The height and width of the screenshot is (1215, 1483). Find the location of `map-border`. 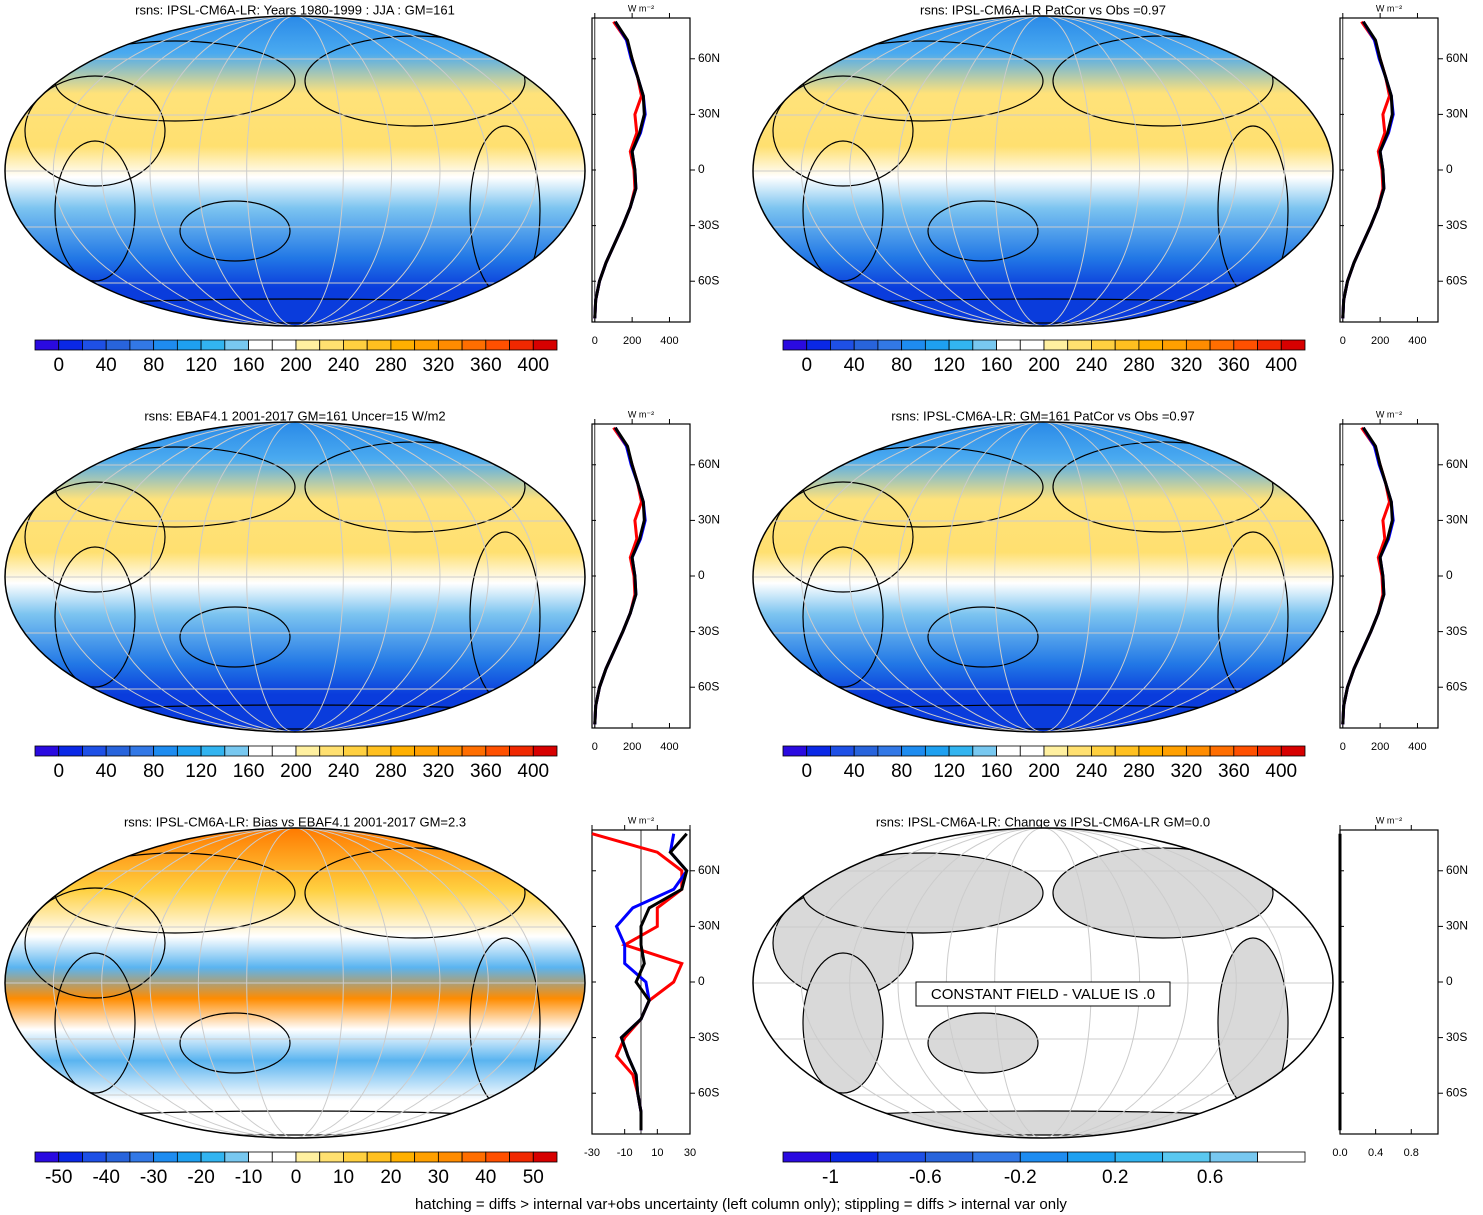

map-border is located at coordinates (1043, 171).